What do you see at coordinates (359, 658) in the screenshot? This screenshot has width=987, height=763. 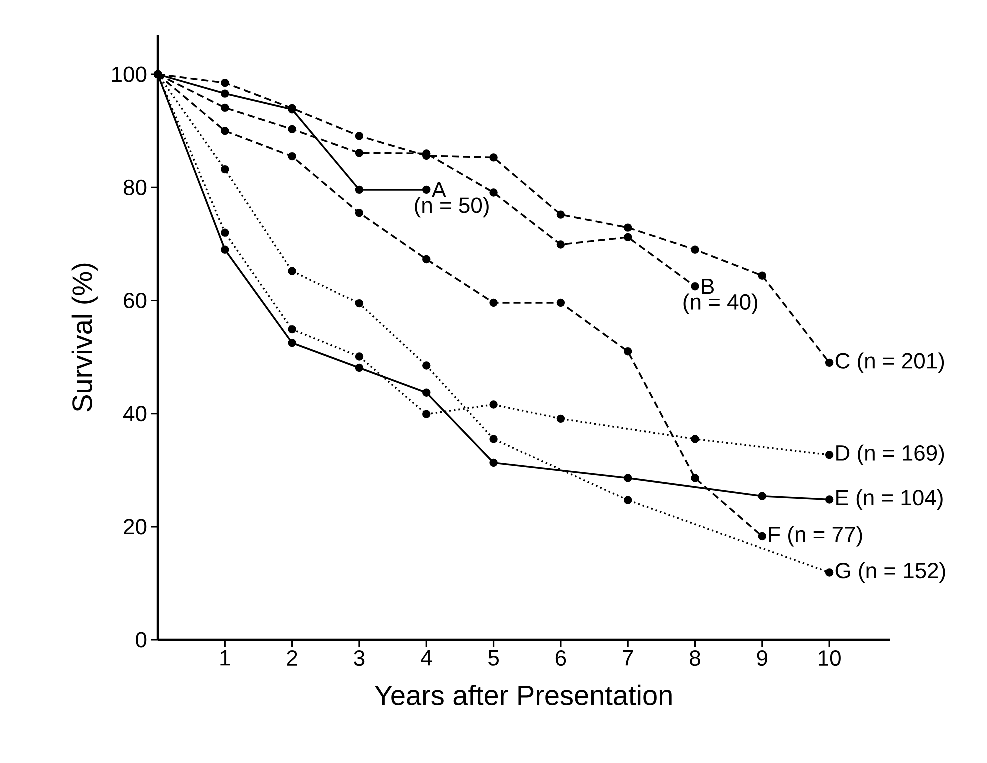 I see `x-tick-label: 3` at bounding box center [359, 658].